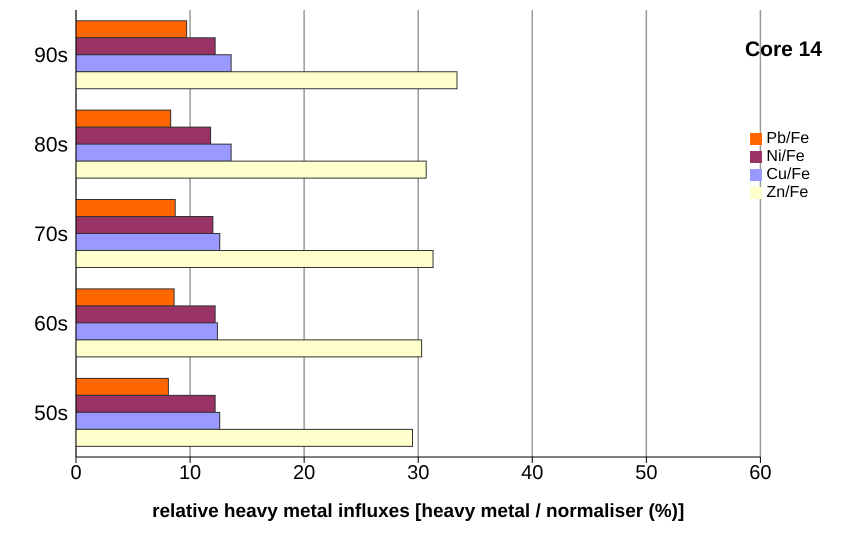  What do you see at coordinates (787, 192) in the screenshot?
I see `legend-label: Zn/Fe` at bounding box center [787, 192].